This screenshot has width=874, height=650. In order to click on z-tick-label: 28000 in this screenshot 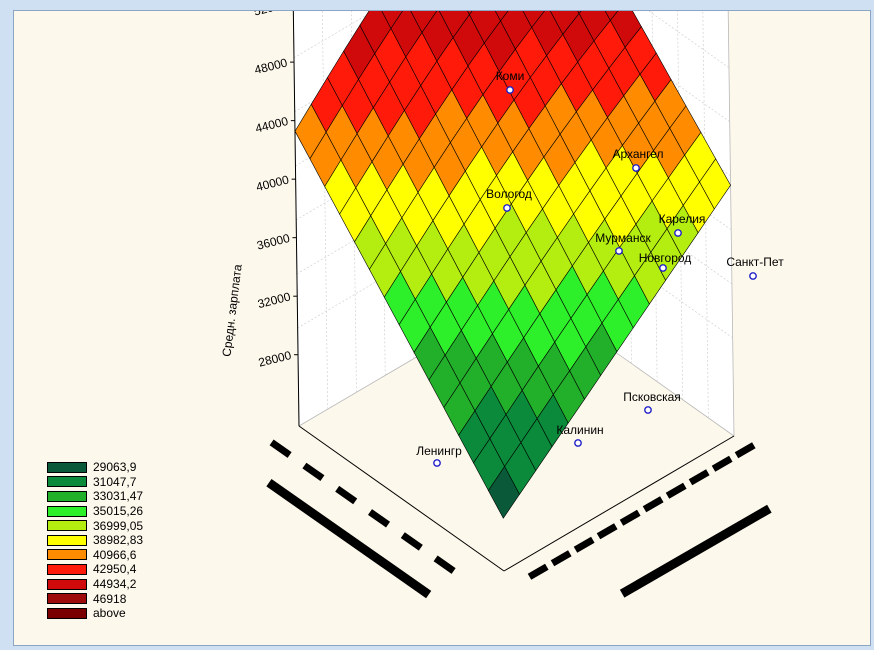, I will do `click(275, 359)`.